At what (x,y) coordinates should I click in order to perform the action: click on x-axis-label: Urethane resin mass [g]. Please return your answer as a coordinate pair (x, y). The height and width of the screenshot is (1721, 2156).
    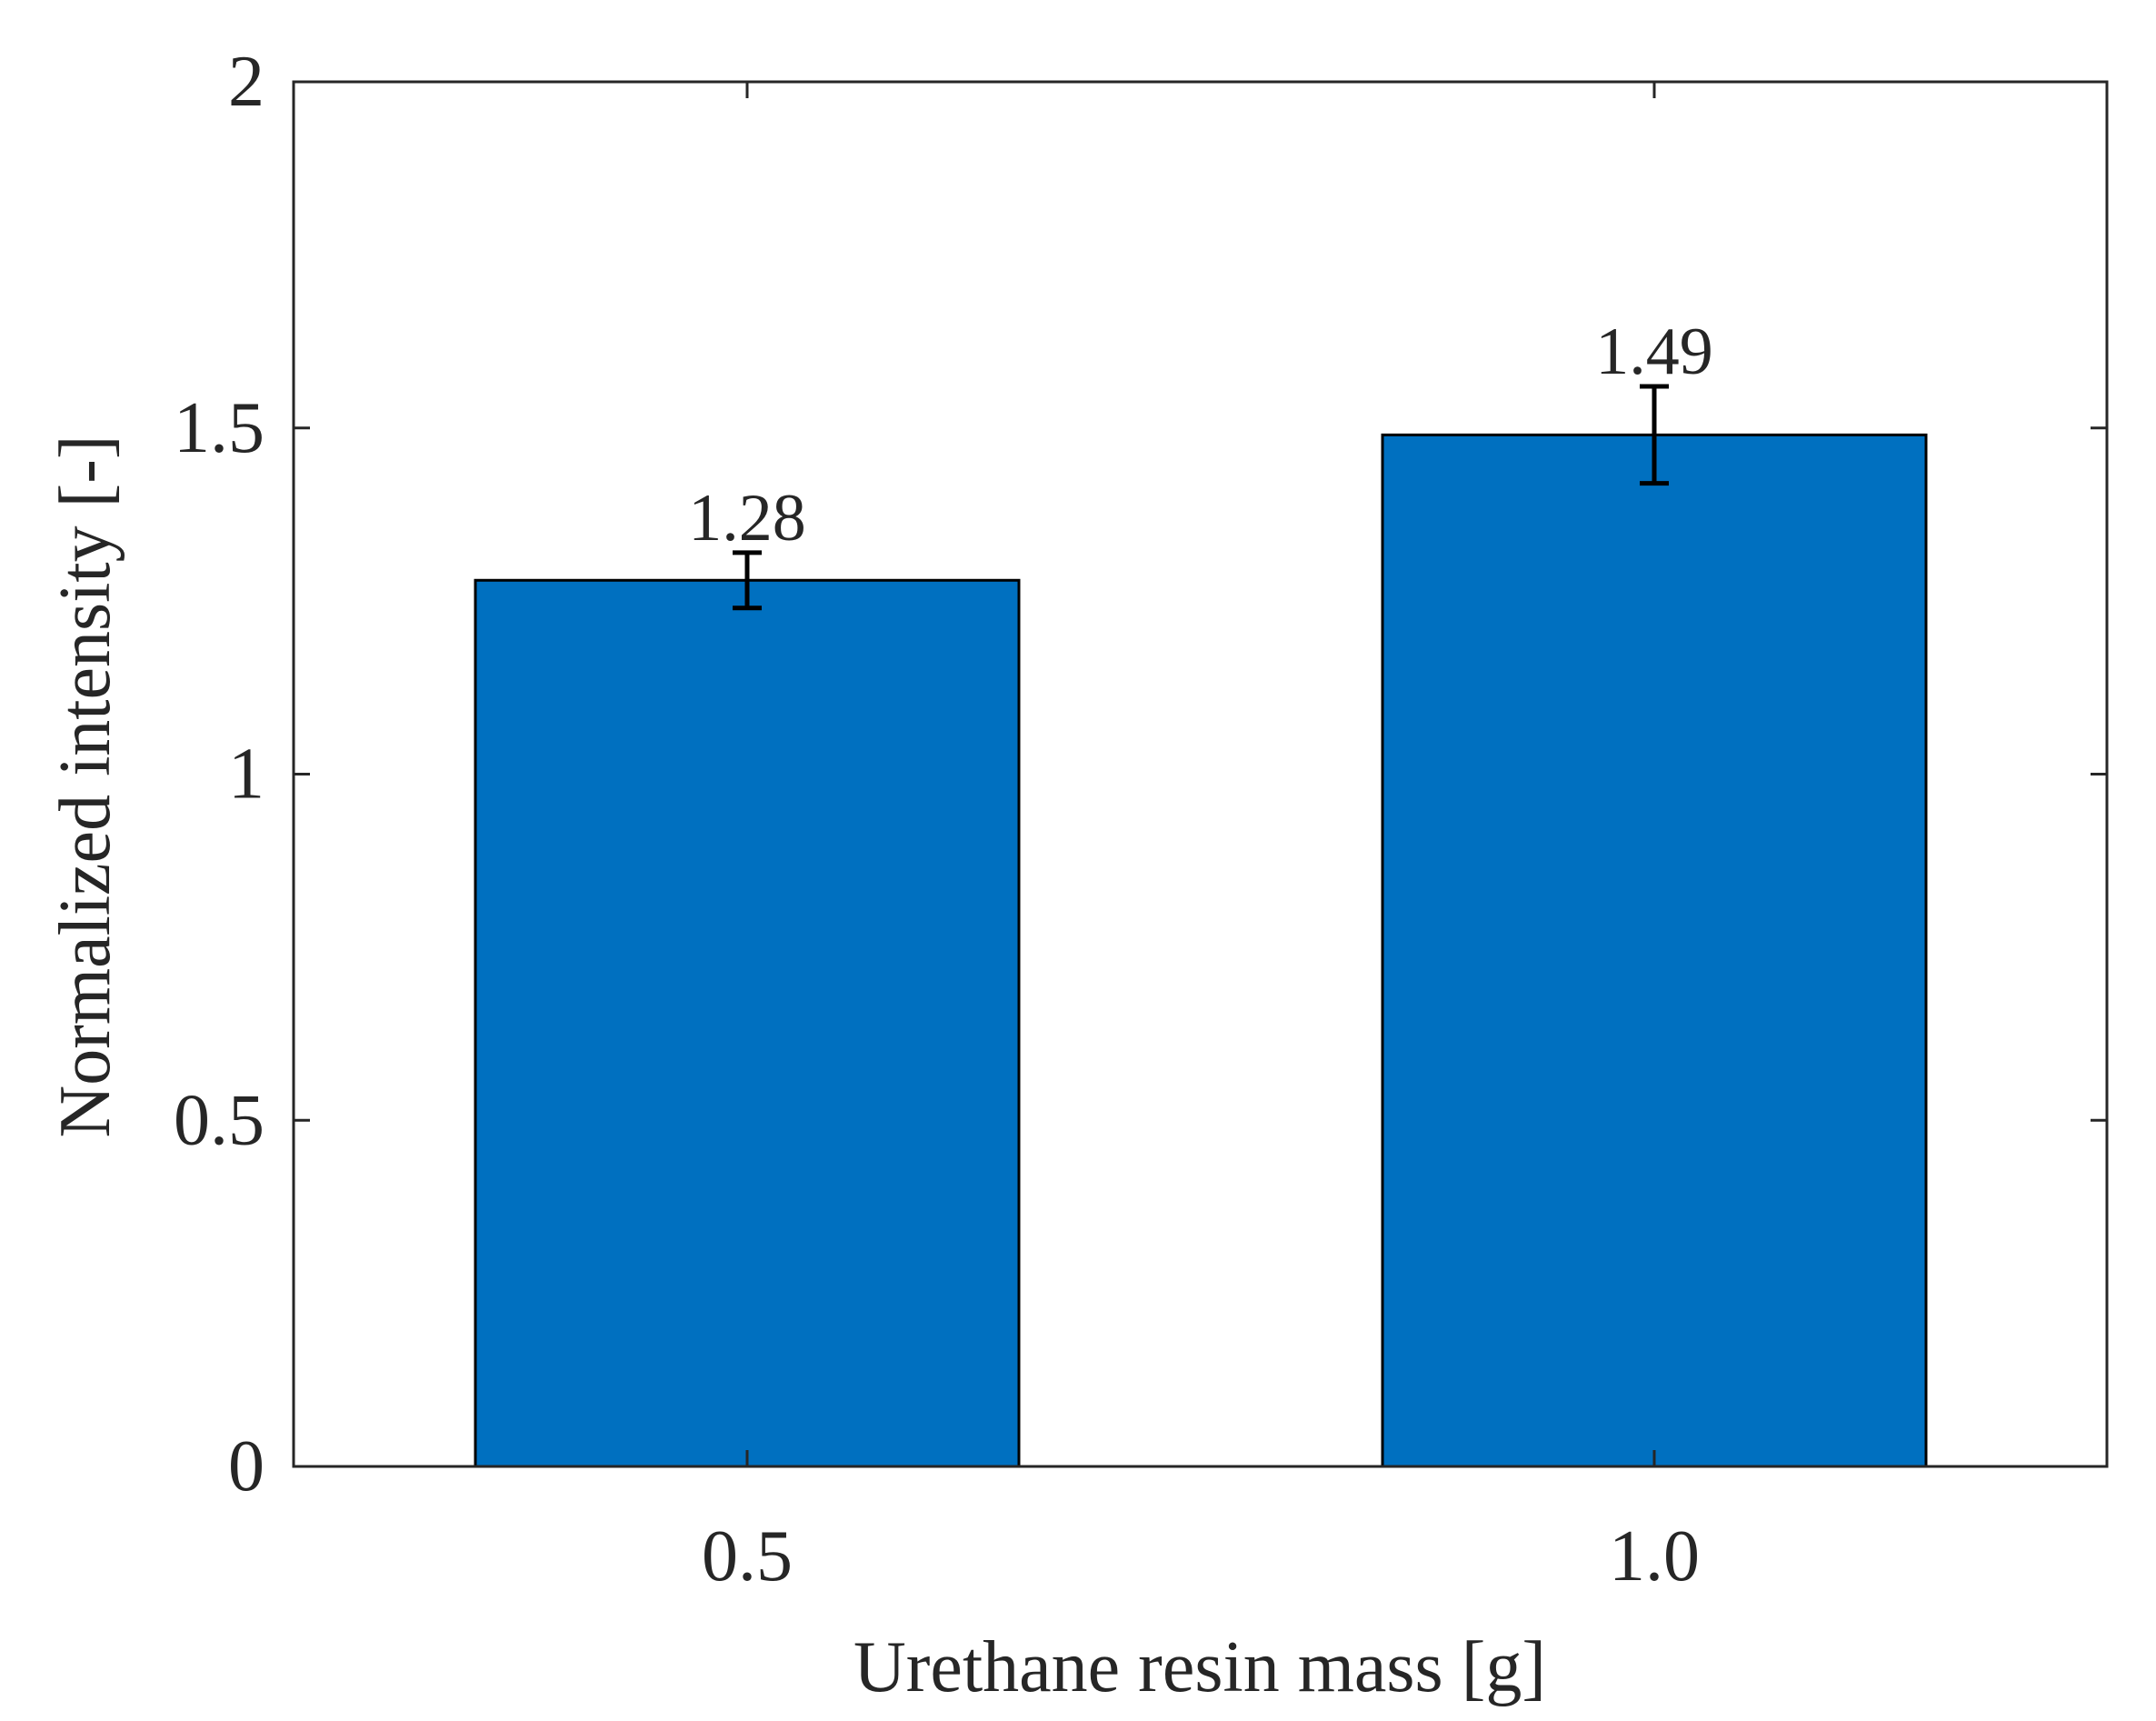
    Looking at the image, I should click on (1199, 1667).